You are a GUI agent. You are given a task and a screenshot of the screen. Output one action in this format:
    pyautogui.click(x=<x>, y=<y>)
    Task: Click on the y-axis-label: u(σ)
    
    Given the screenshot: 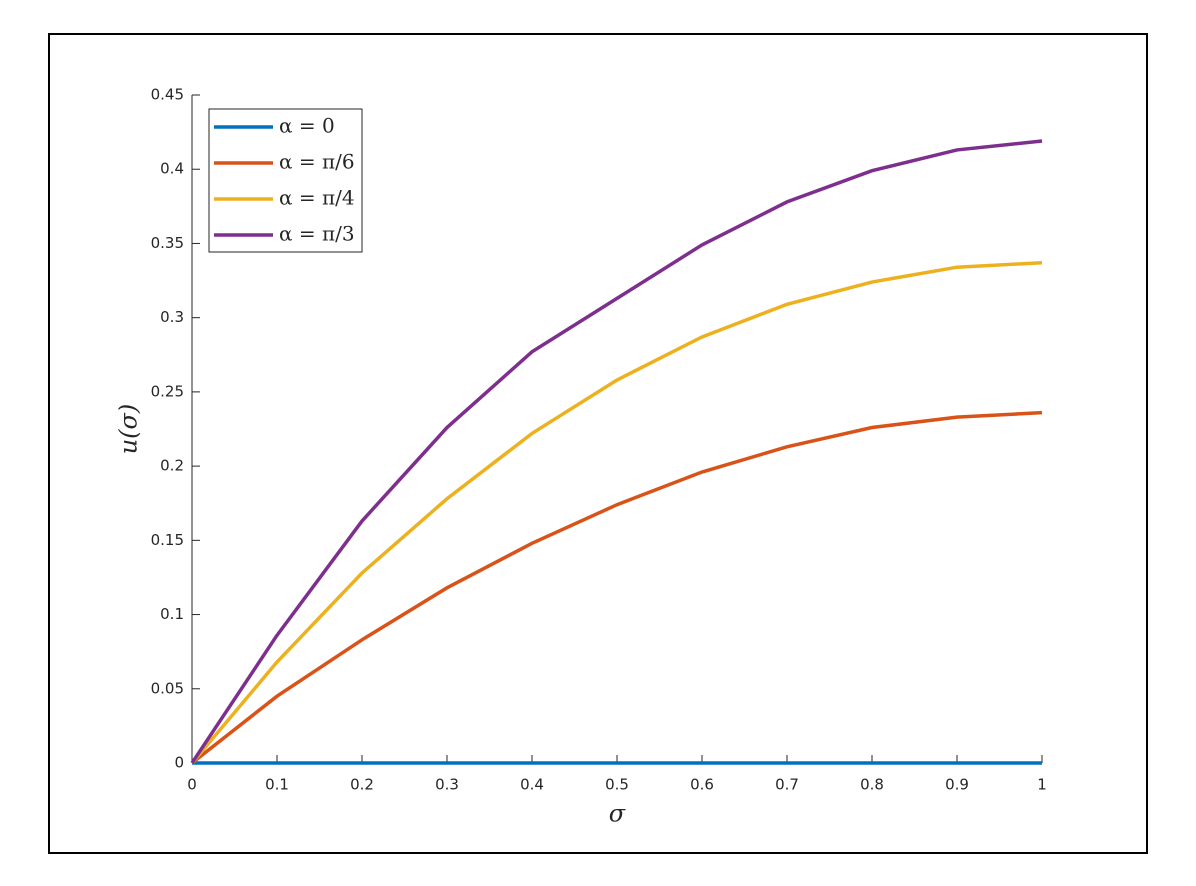 What is the action you would take?
    pyautogui.click(x=129, y=429)
    